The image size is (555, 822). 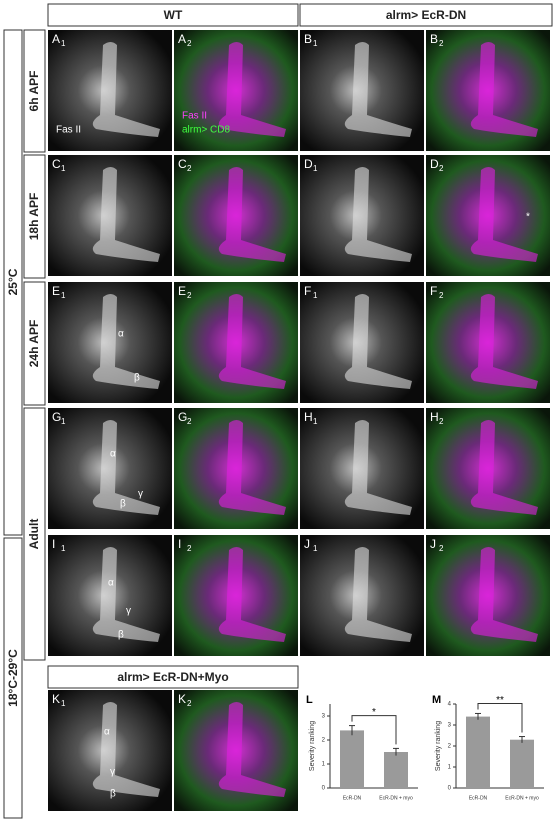 I want to click on chart-title: L, so click(x=309, y=700).